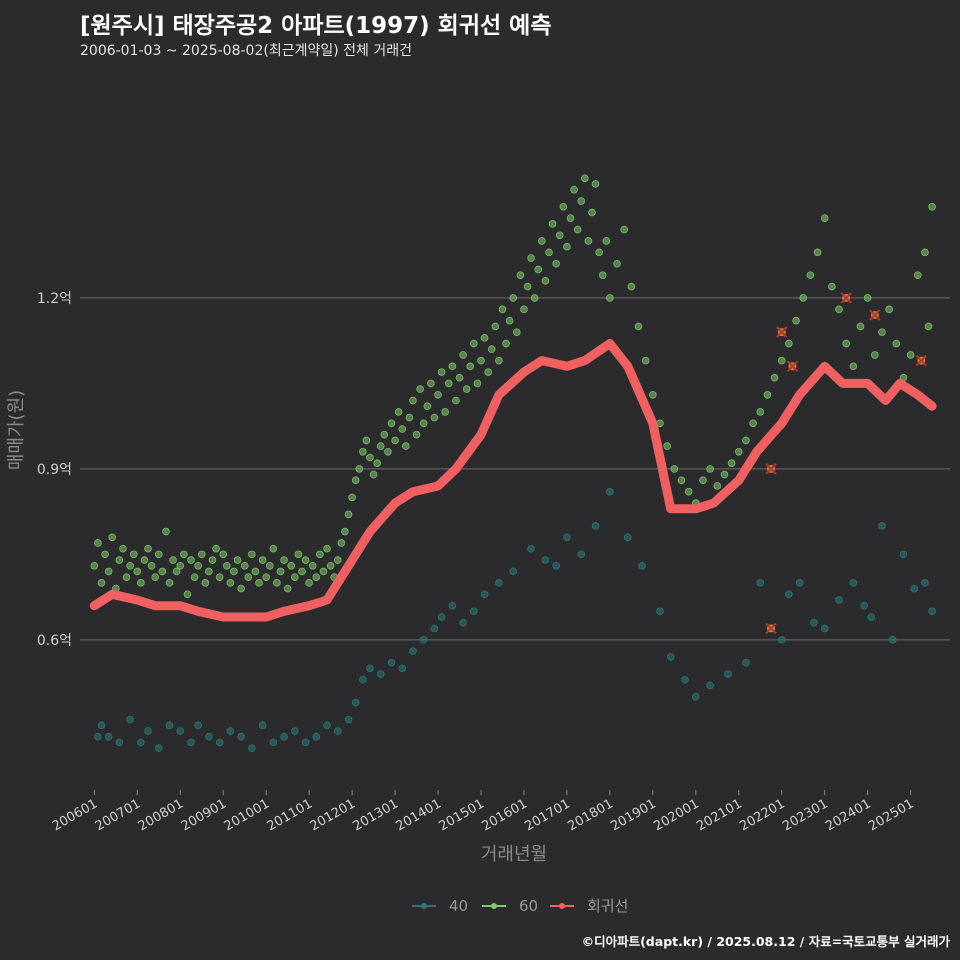  I want to click on x-tick-label: 201501, so click(461, 815).